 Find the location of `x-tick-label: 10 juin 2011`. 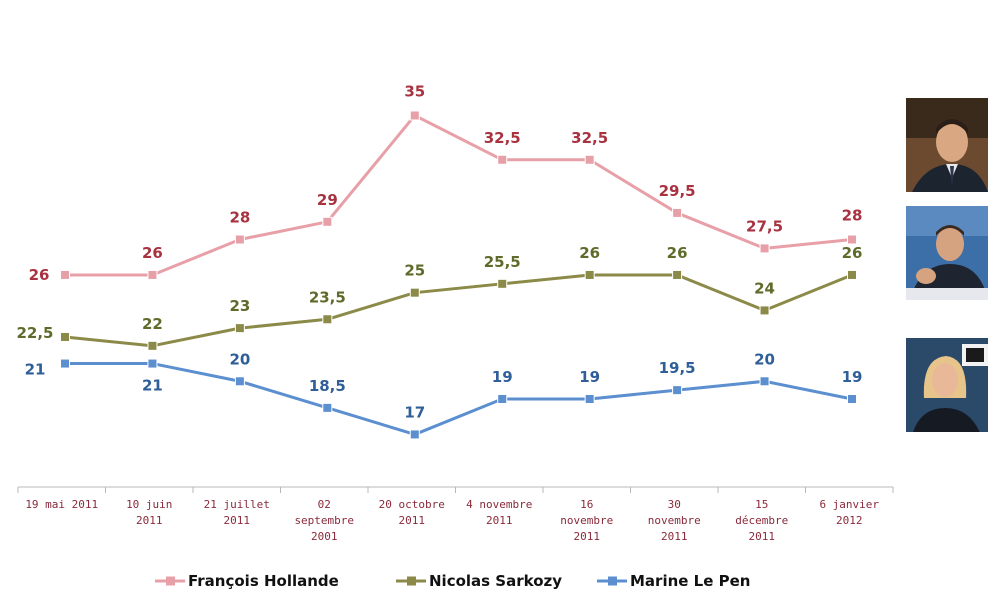

x-tick-label: 10 juin 2011 is located at coordinates (149, 512).